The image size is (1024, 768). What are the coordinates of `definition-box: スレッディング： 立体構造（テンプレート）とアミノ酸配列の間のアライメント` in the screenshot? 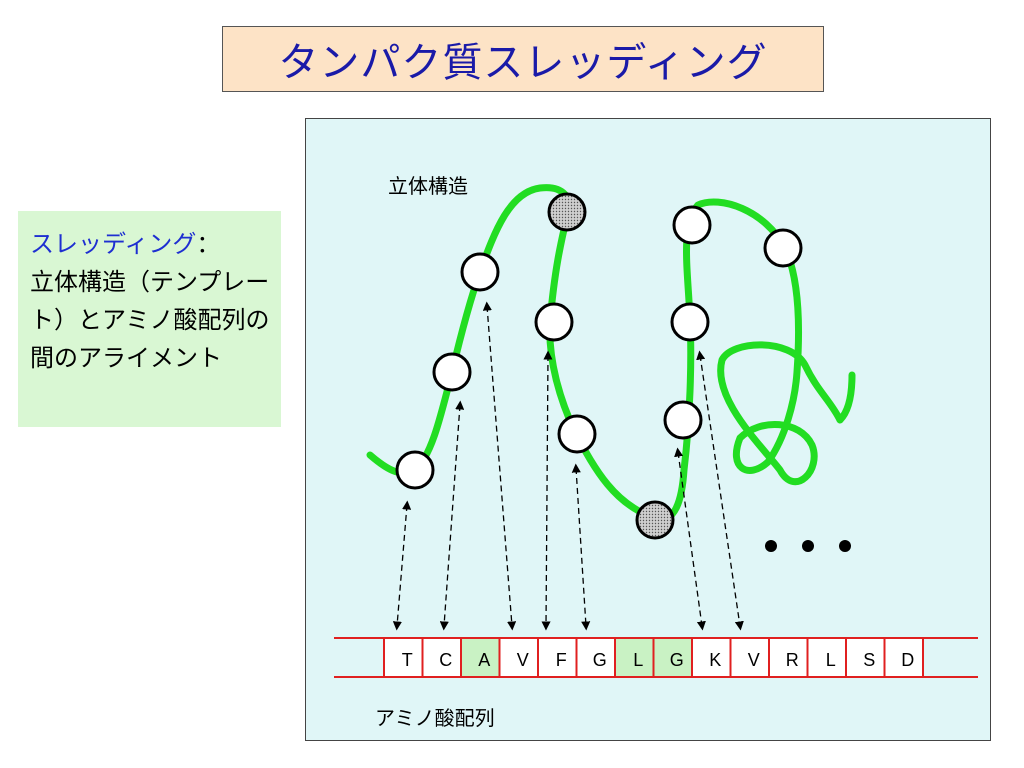 It's located at (149, 319).